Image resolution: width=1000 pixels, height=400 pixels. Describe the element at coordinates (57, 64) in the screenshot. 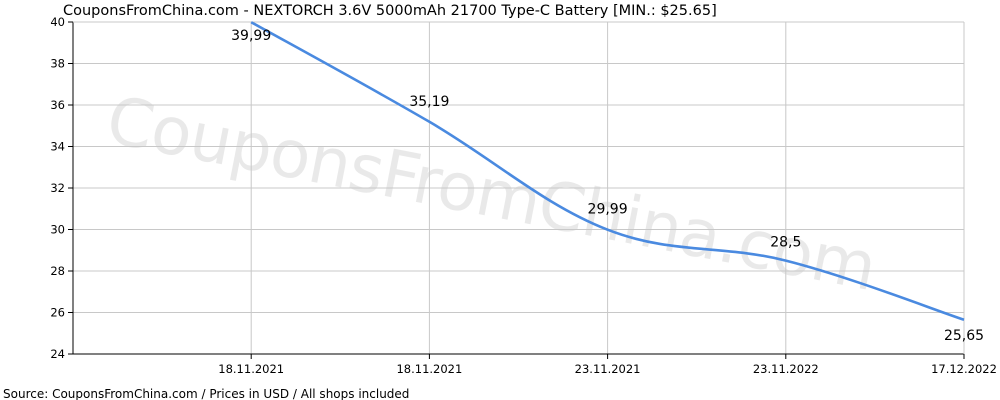

I see `y-tick-label: 38` at that location.